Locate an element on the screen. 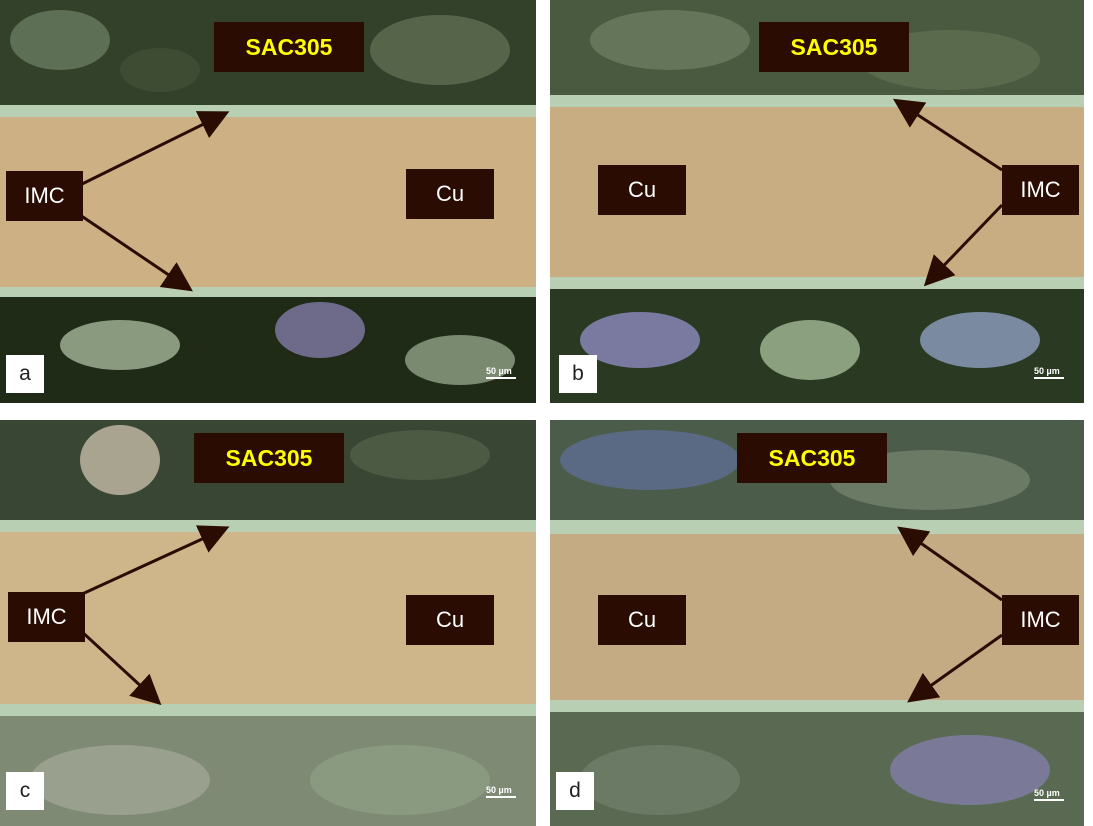  panel-letter: d is located at coordinates (575, 791).